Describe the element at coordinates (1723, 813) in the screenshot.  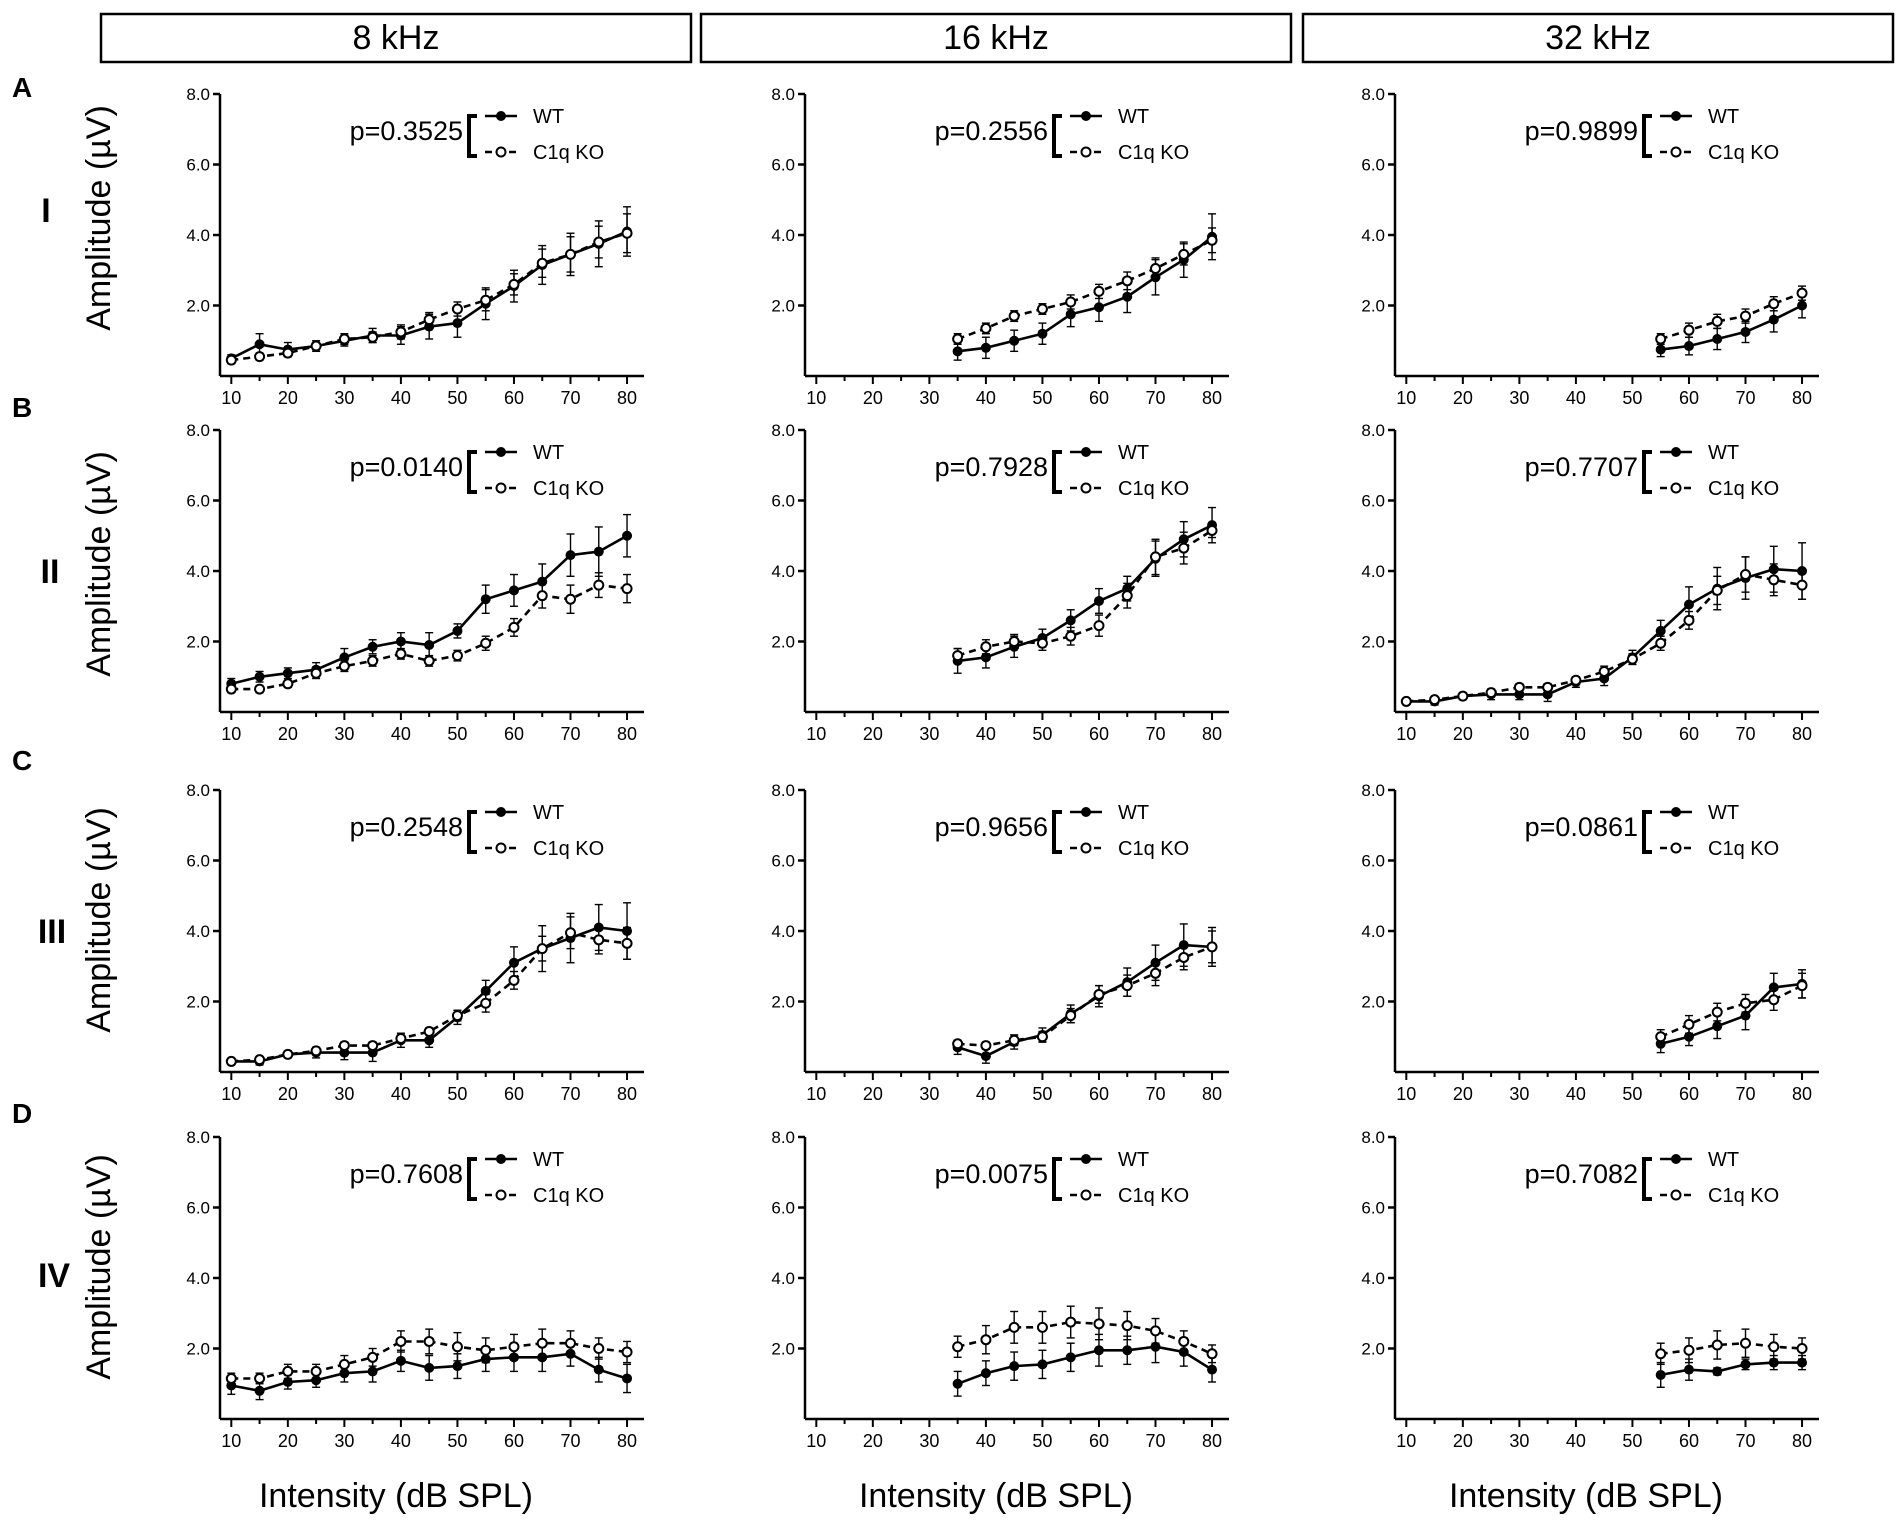
I see `legend-label-wt: WT` at that location.